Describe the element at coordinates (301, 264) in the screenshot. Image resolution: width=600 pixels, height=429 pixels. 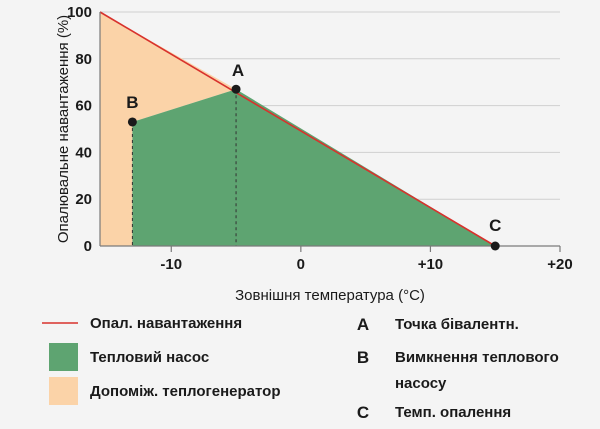
I see `x-tick-label: 0` at that location.